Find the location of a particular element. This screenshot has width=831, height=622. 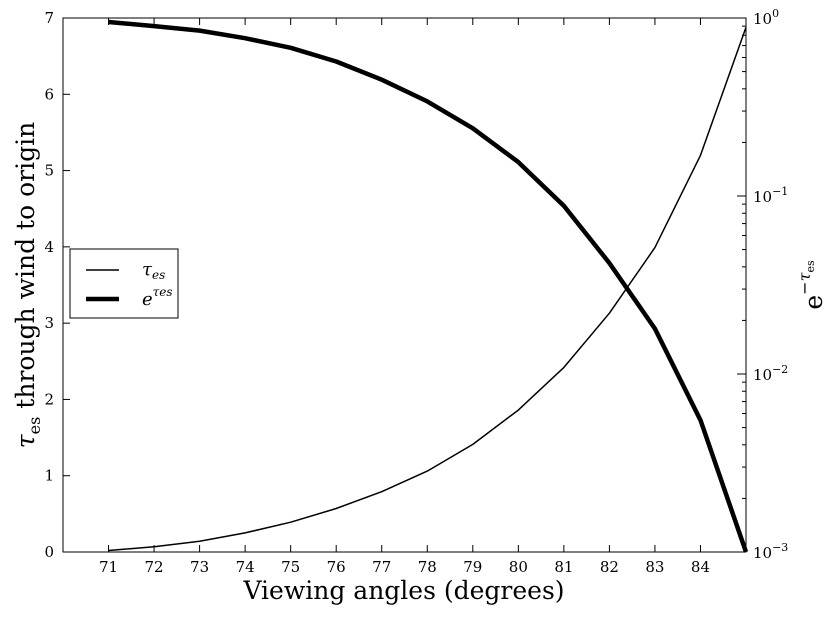

x-axis-label: Viewing angles (degrees) is located at coordinates (403, 590).